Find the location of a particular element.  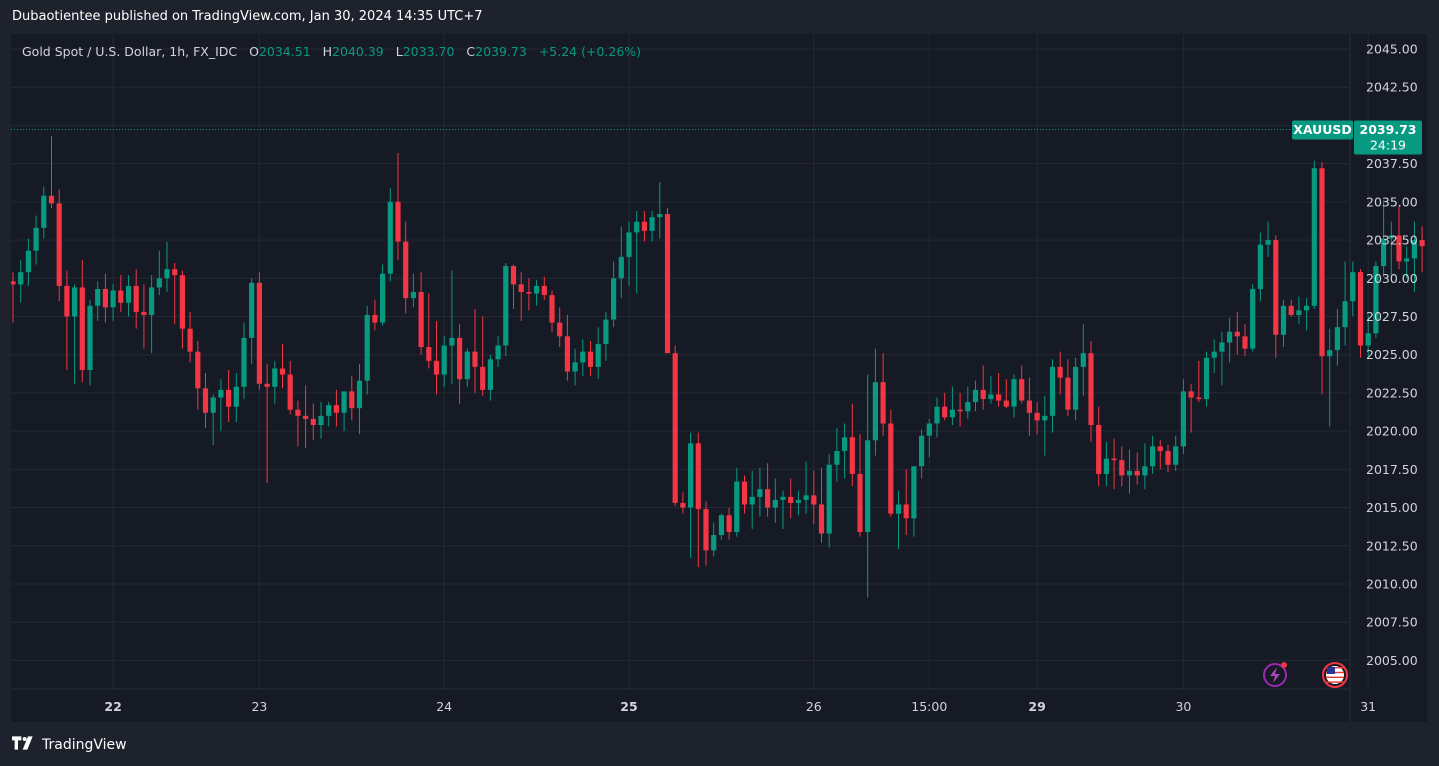

notification-dot-icon is located at coordinates (1284, 665).